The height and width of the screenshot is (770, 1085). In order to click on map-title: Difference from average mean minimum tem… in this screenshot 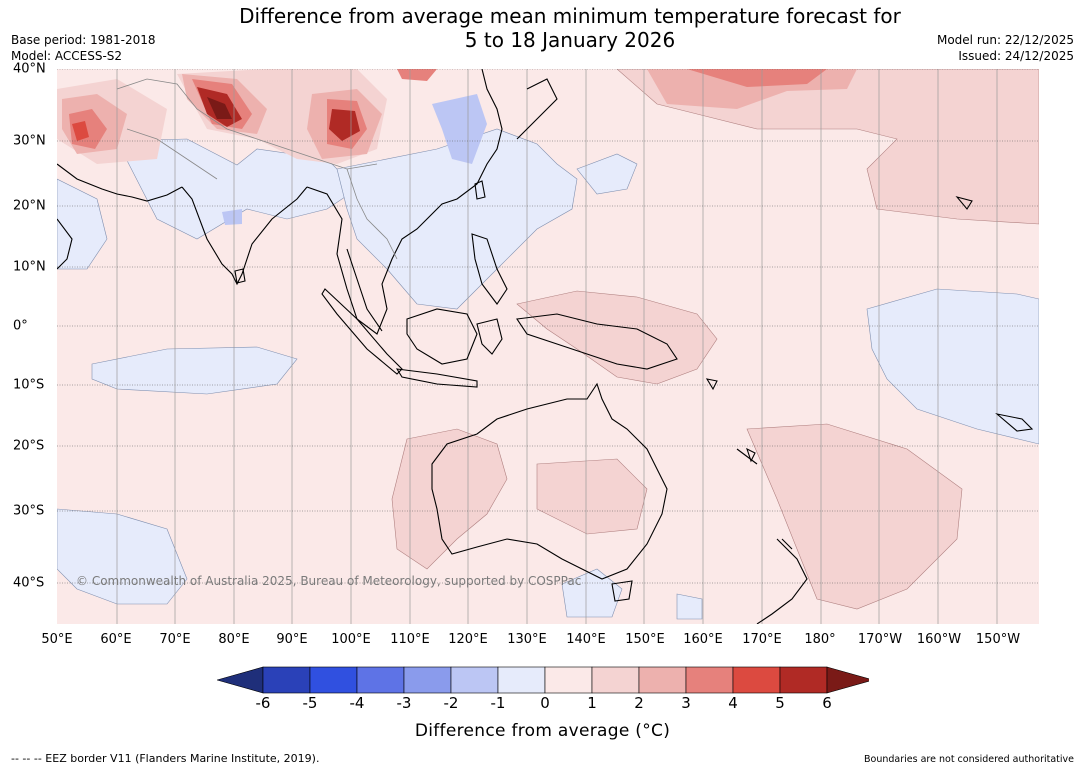, I will do `click(542, 28)`.